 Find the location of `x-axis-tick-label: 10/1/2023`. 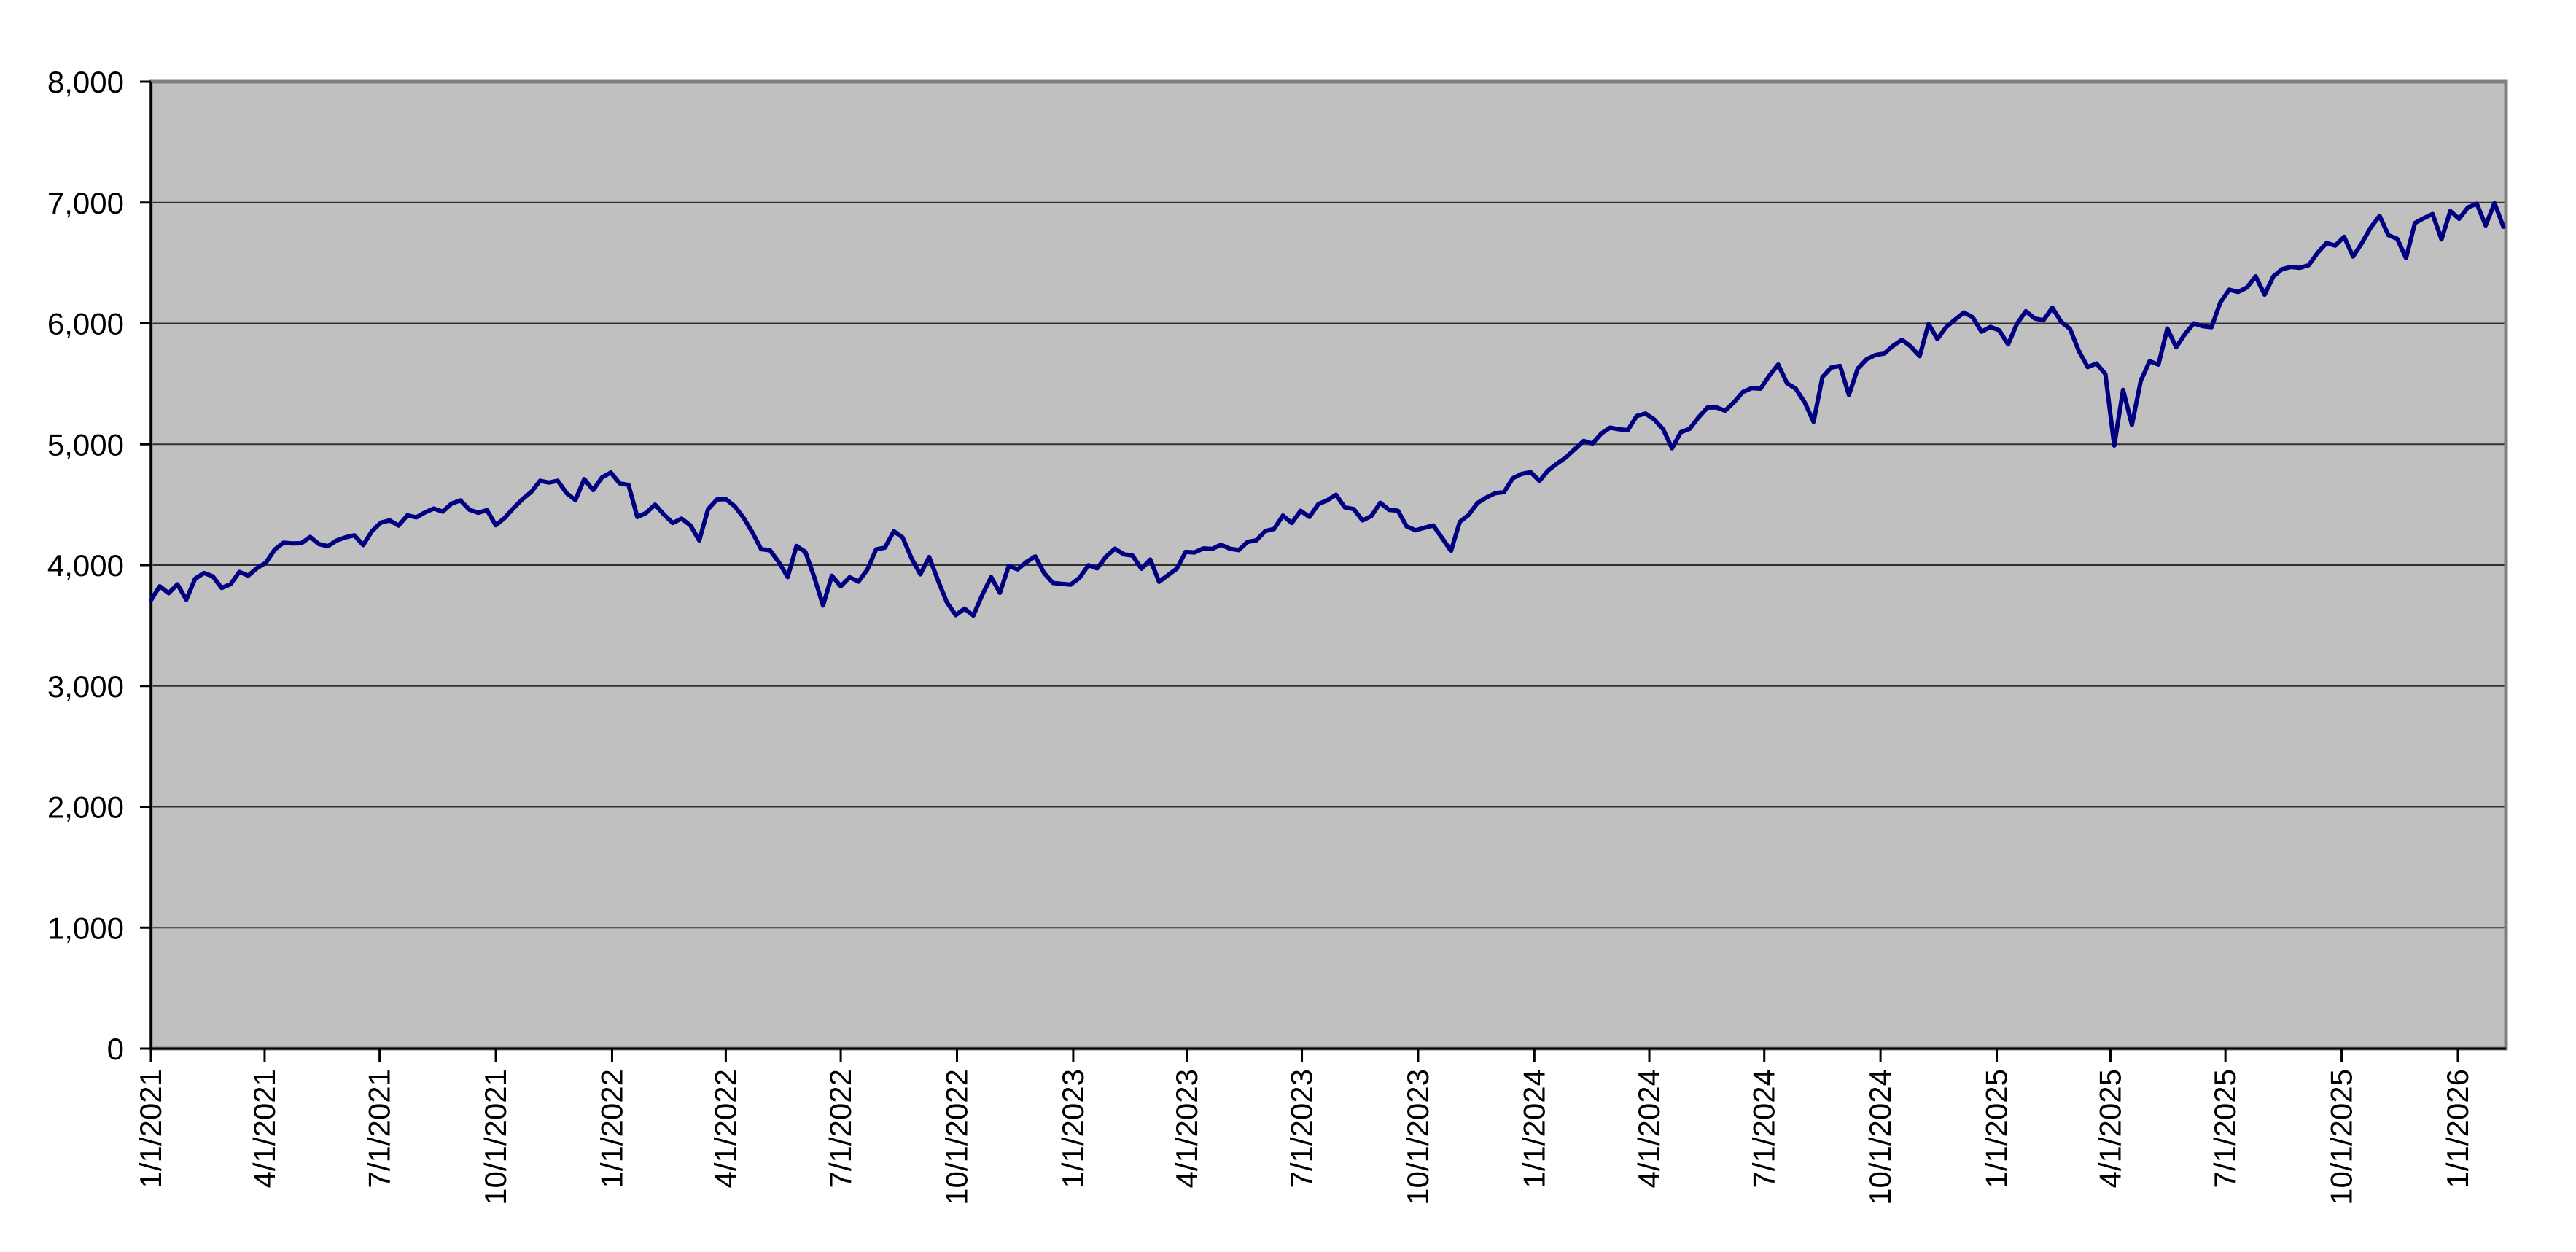

x-axis-tick-label: 10/1/2023 is located at coordinates (1418, 1137).